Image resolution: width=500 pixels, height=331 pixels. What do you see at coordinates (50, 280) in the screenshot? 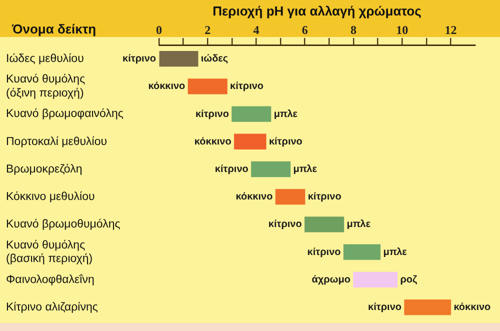
I see `y-tick-label: Φαινολοφθαλεΐνη` at bounding box center [50, 280].